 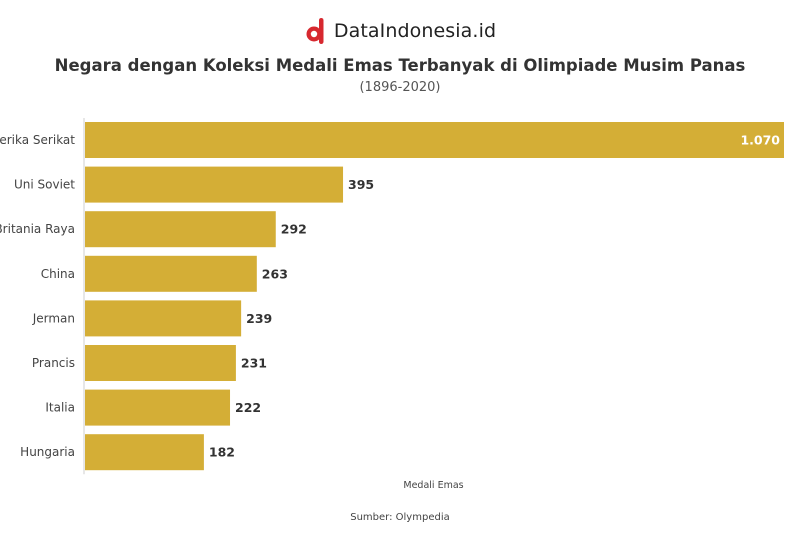 I want to click on category-label: Prancis, so click(x=53, y=363).